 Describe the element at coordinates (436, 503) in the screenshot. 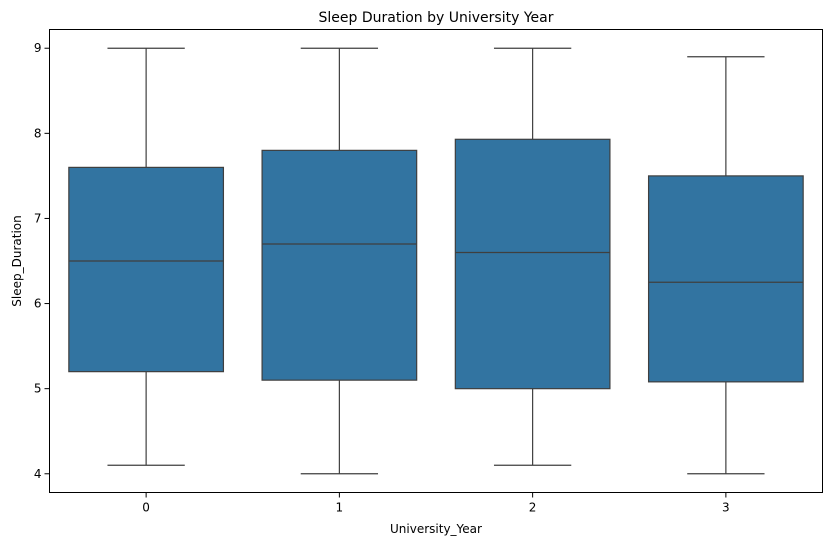

I see `x-axis: 0 1 2 3` at that location.